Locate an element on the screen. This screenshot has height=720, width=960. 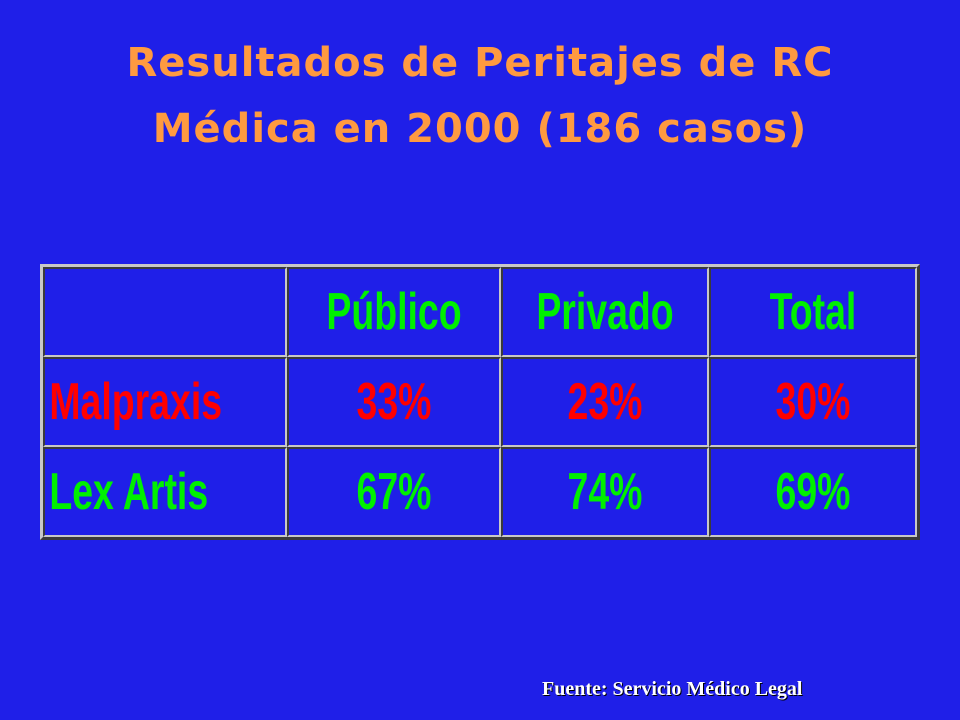
value-cell: 30% is located at coordinates (813, 402).